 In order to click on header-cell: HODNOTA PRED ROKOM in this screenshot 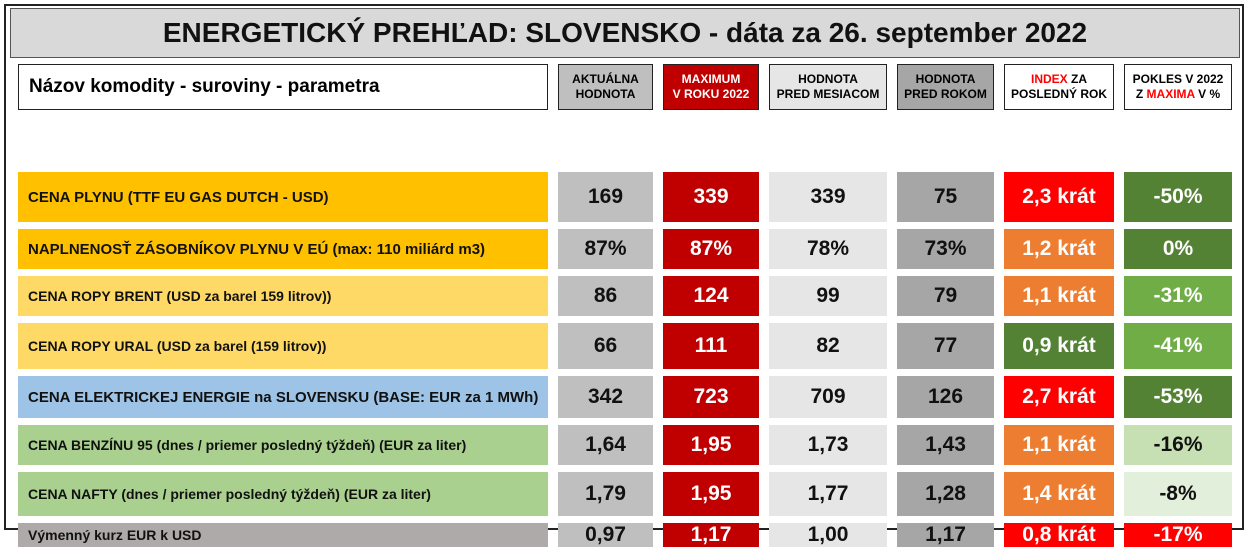, I will do `click(945, 87)`.